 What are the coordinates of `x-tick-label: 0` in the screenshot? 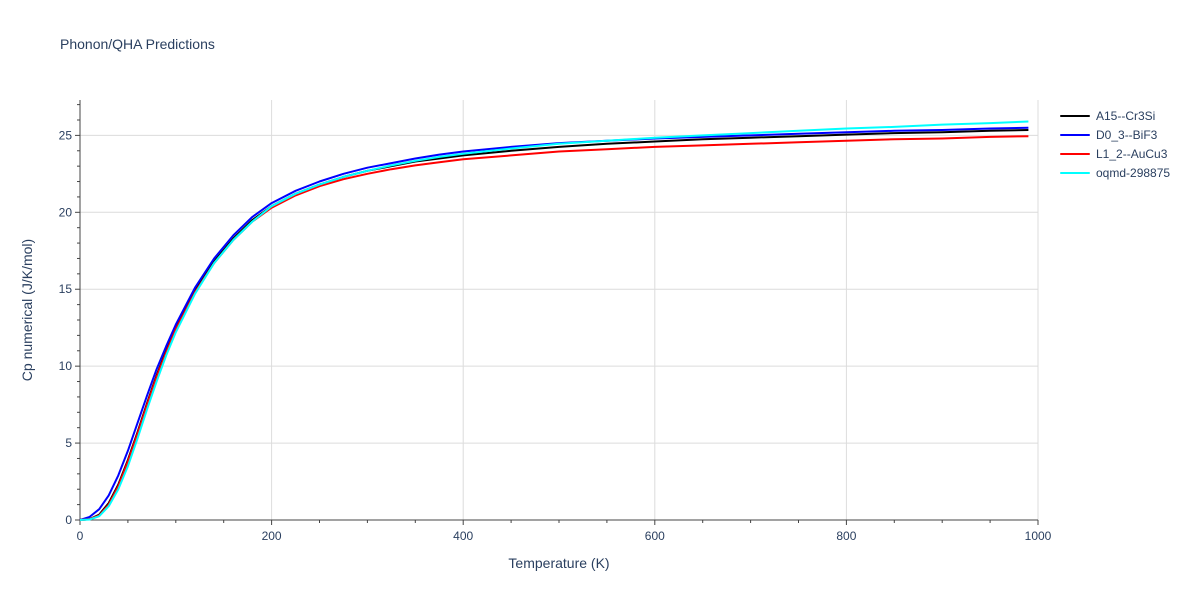 It's located at (80, 536).